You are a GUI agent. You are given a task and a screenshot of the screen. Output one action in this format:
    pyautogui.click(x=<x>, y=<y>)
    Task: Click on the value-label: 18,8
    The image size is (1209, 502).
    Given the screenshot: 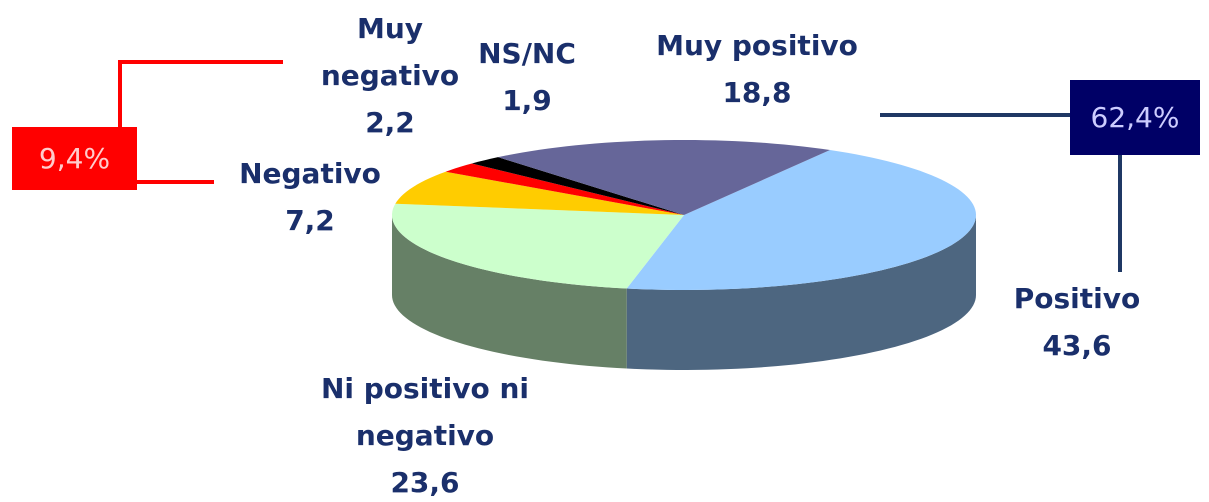 What is the action you would take?
    pyautogui.click(x=757, y=92)
    